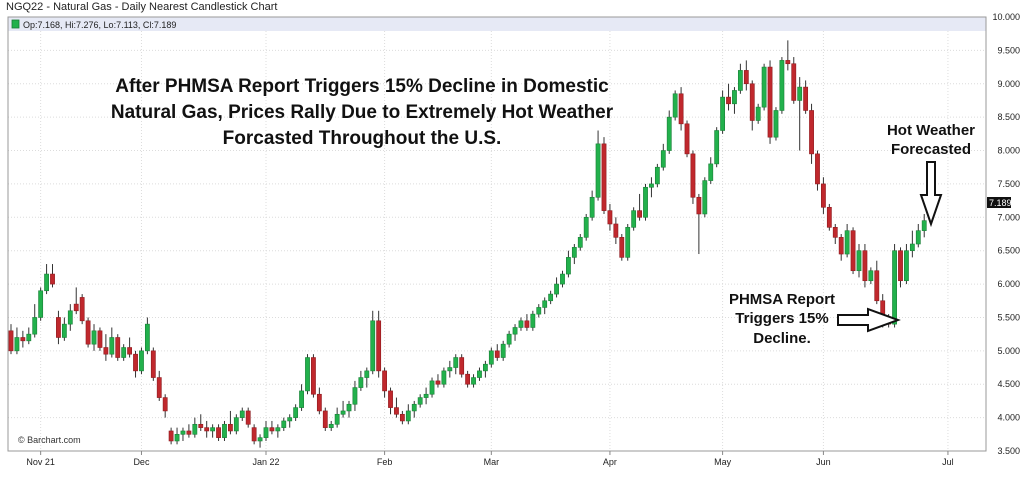 This screenshot has height=488, width=1024. I want to click on y-tick-label: 8.500, so click(1008, 117).